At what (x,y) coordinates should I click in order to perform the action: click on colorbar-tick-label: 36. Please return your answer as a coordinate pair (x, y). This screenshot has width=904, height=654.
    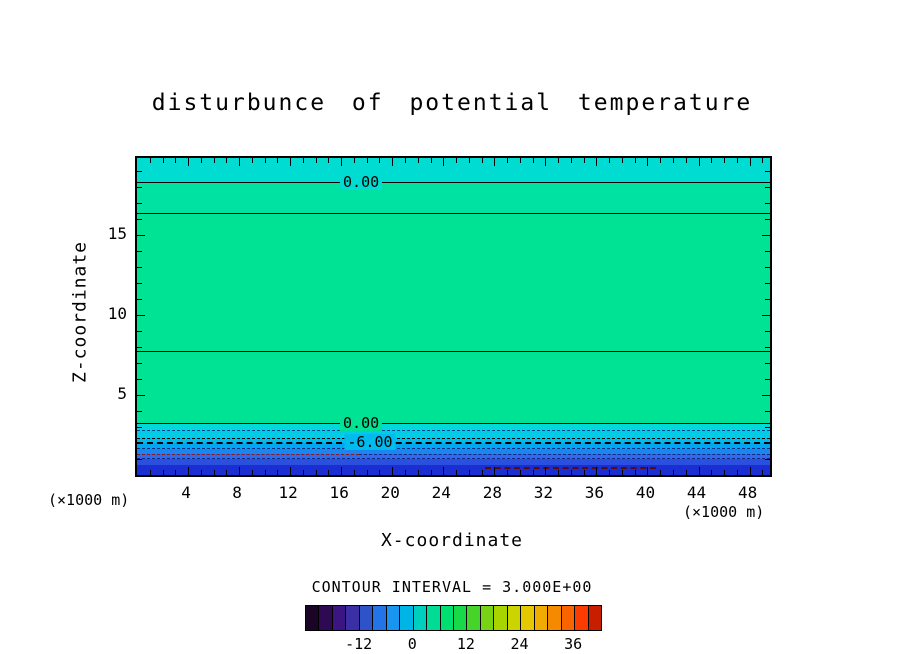
    Looking at the image, I should click on (573, 644).